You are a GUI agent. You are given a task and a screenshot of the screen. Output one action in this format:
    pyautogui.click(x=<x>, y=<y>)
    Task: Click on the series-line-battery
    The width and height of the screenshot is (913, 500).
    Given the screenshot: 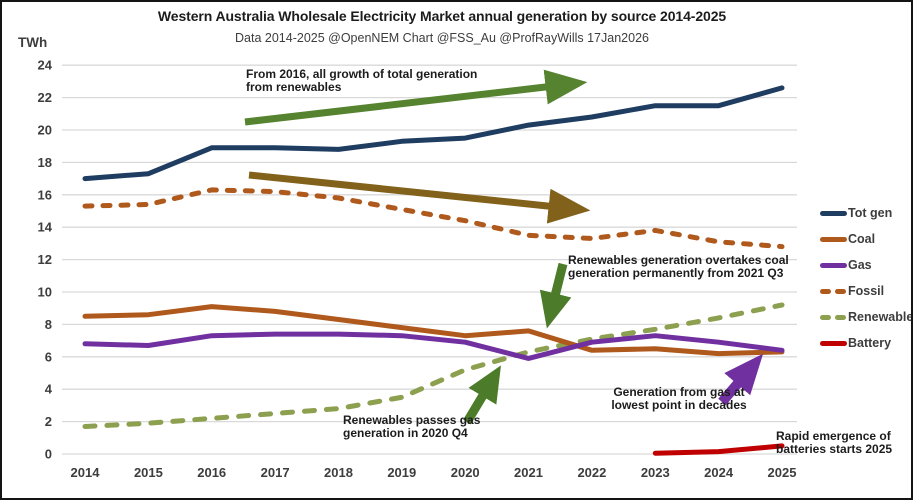 What is the action you would take?
    pyautogui.click(x=718, y=449)
    